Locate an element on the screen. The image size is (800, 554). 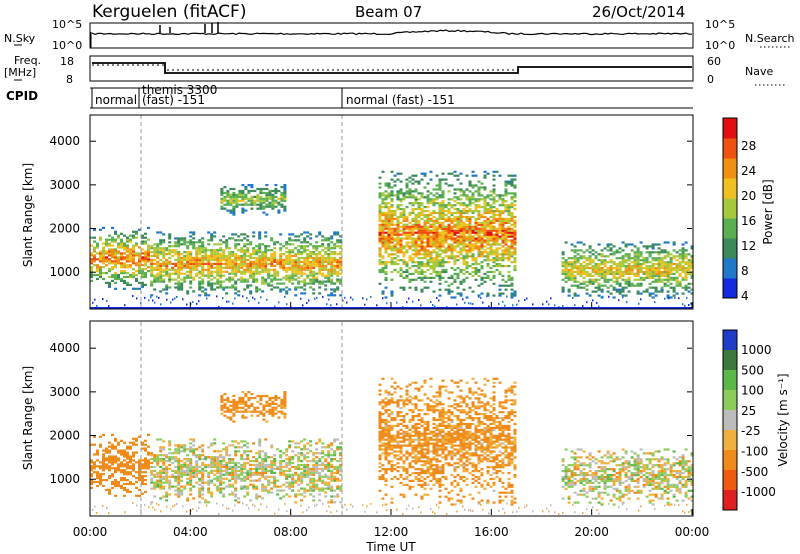
nave-series is located at coordinates (392, 67).